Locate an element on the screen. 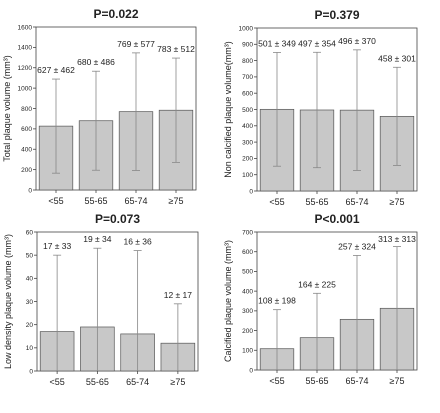 The image size is (440, 413). y-tick-label: 1200 is located at coordinates (25, 68).